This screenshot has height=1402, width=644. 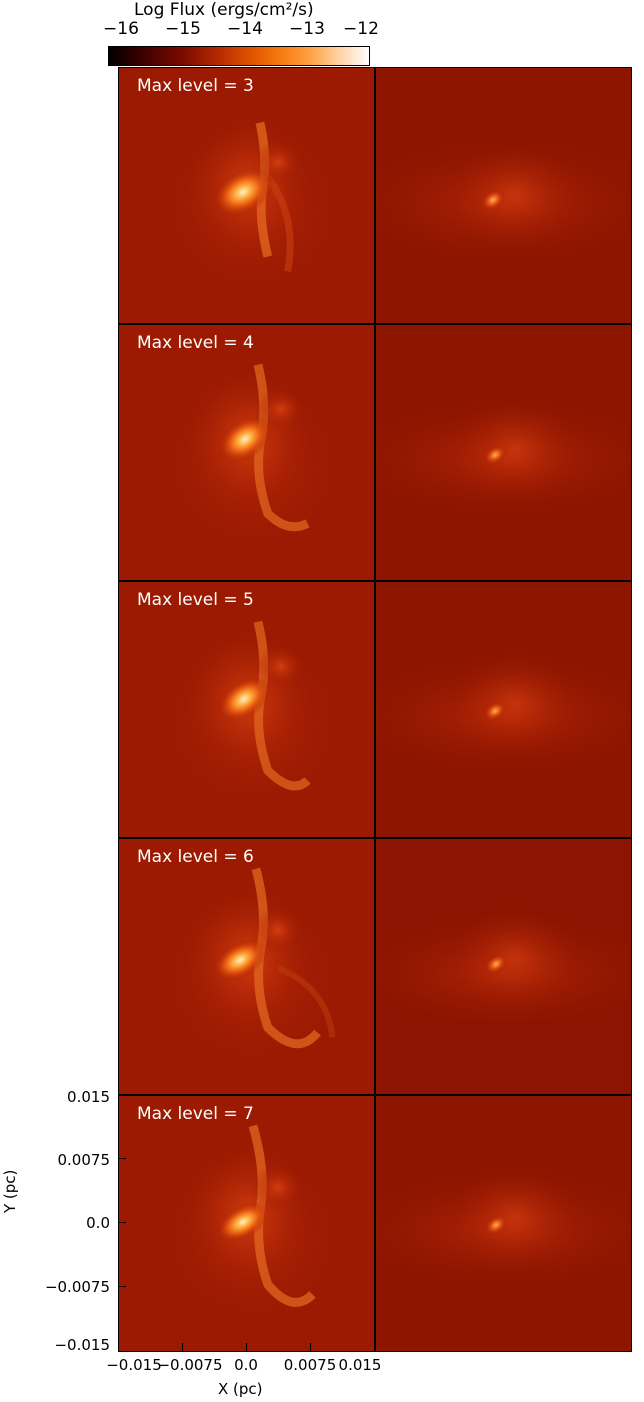 What do you see at coordinates (195, 343) in the screenshot?
I see `panel-label: Max level = 4` at bounding box center [195, 343].